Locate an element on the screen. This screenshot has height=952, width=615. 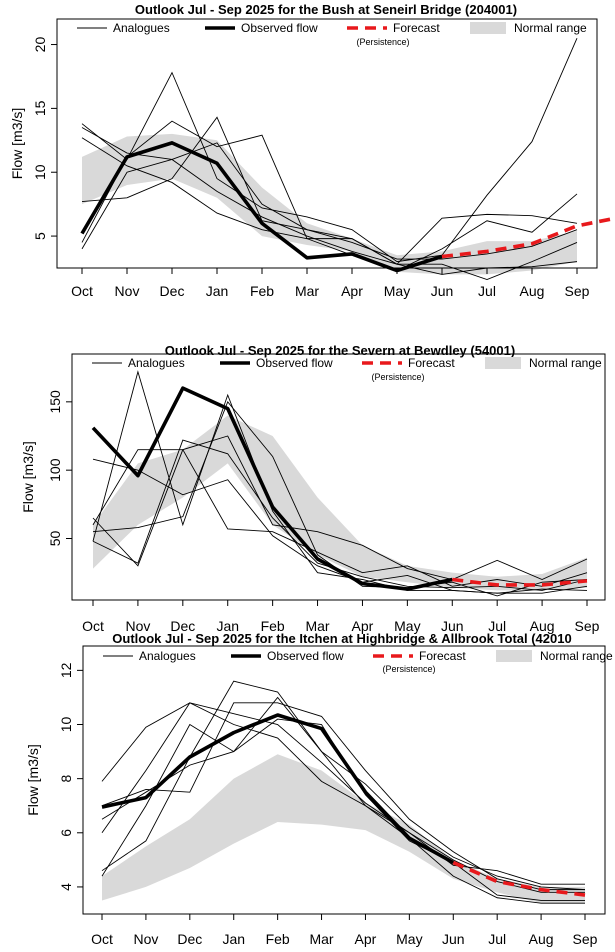
y-tick-label: 6 is located at coordinates (66, 833).